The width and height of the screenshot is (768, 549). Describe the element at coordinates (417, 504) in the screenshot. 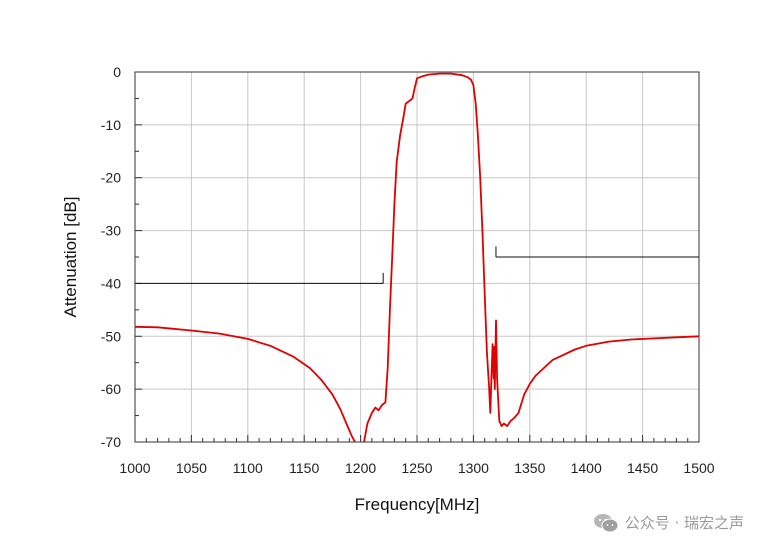

I see `x-axis-title: Frequency[MHz]` at that location.